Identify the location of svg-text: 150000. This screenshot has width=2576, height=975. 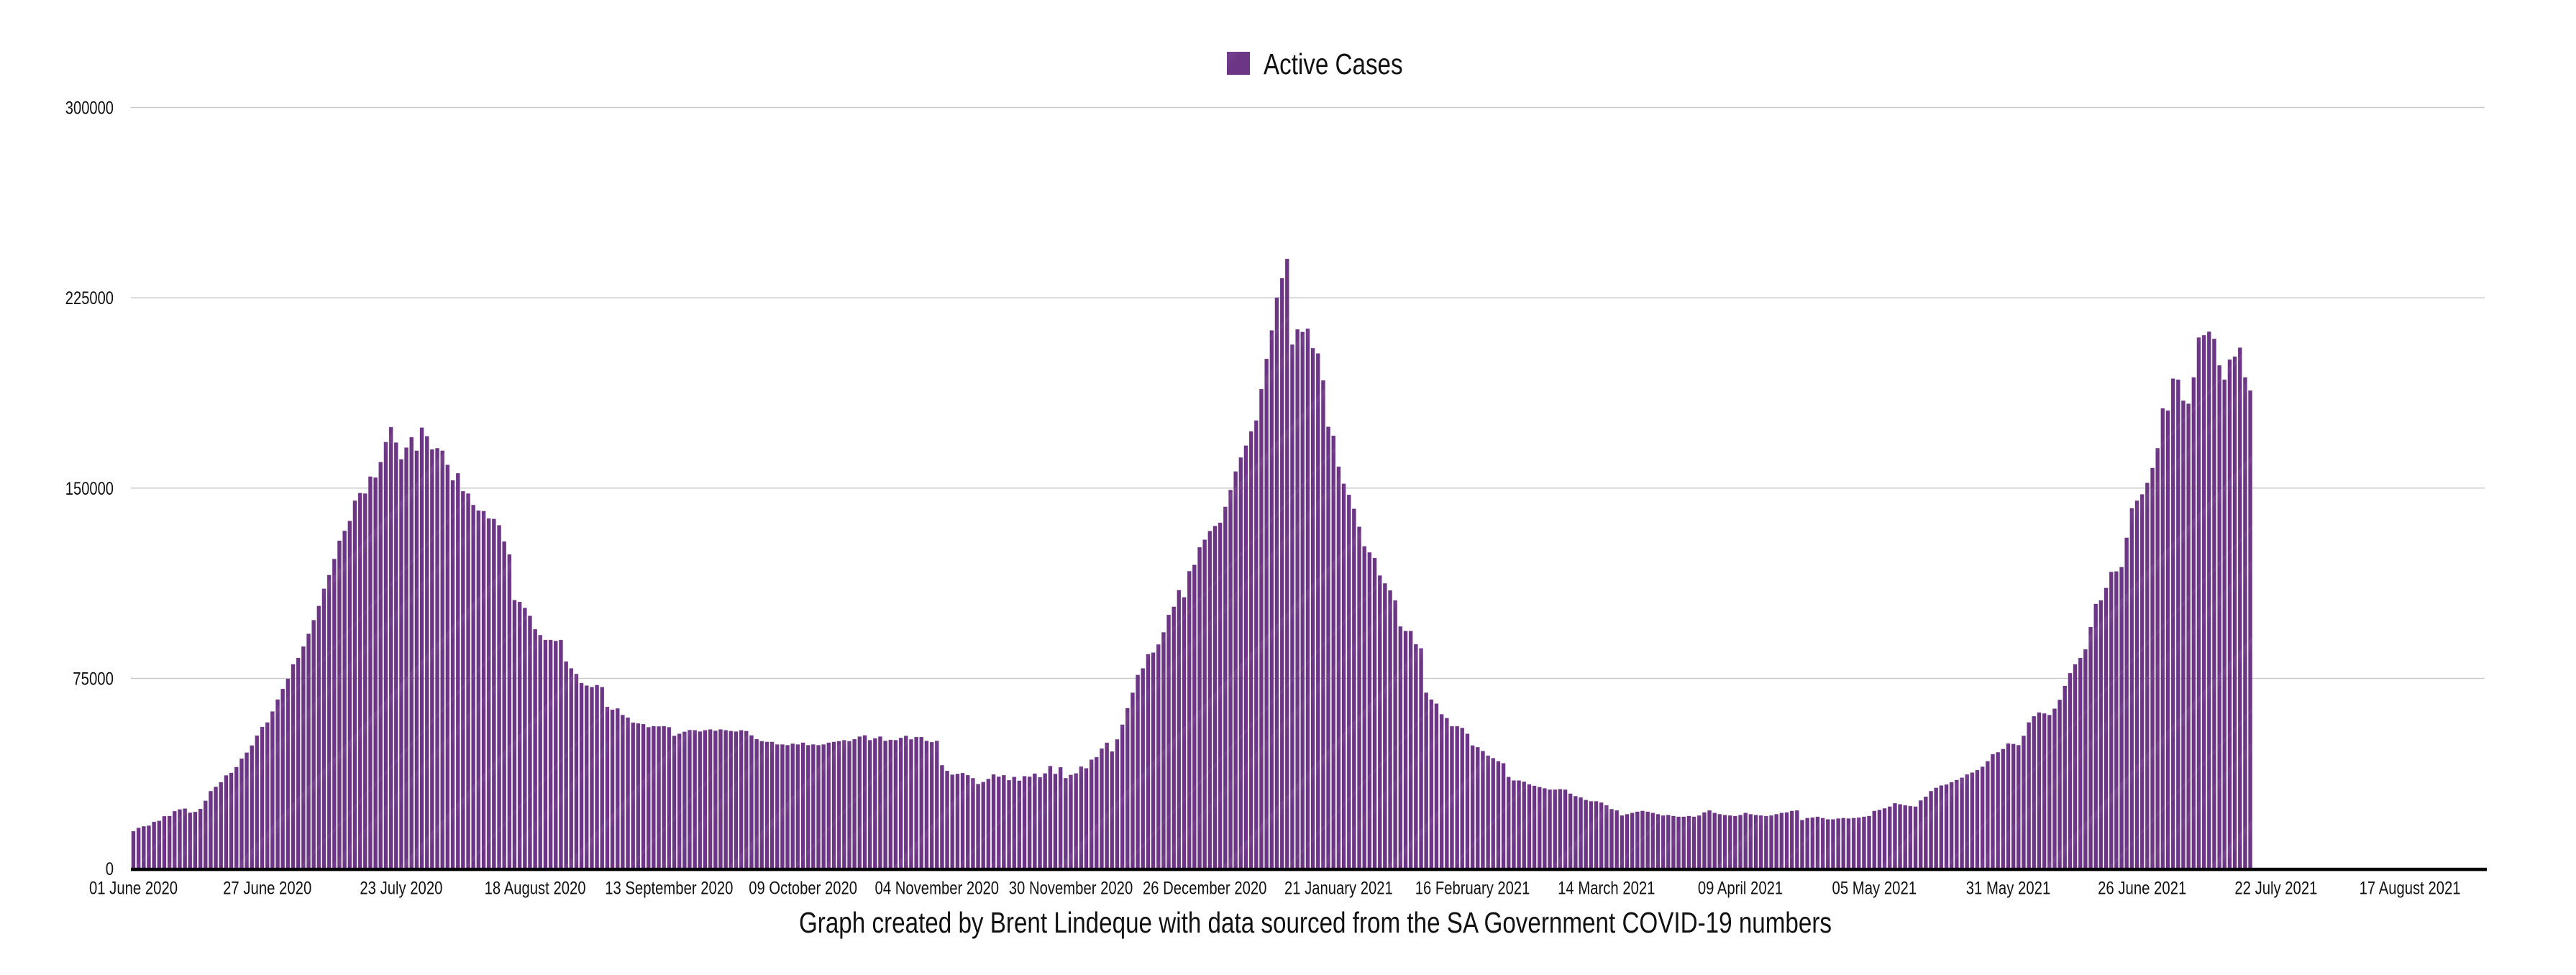
(89, 489).